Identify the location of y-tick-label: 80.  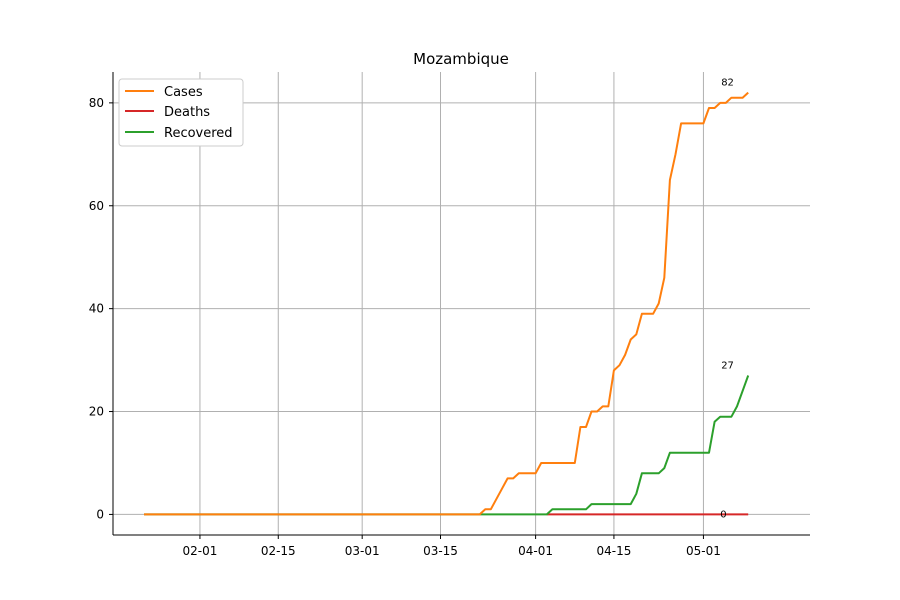
(96, 103).